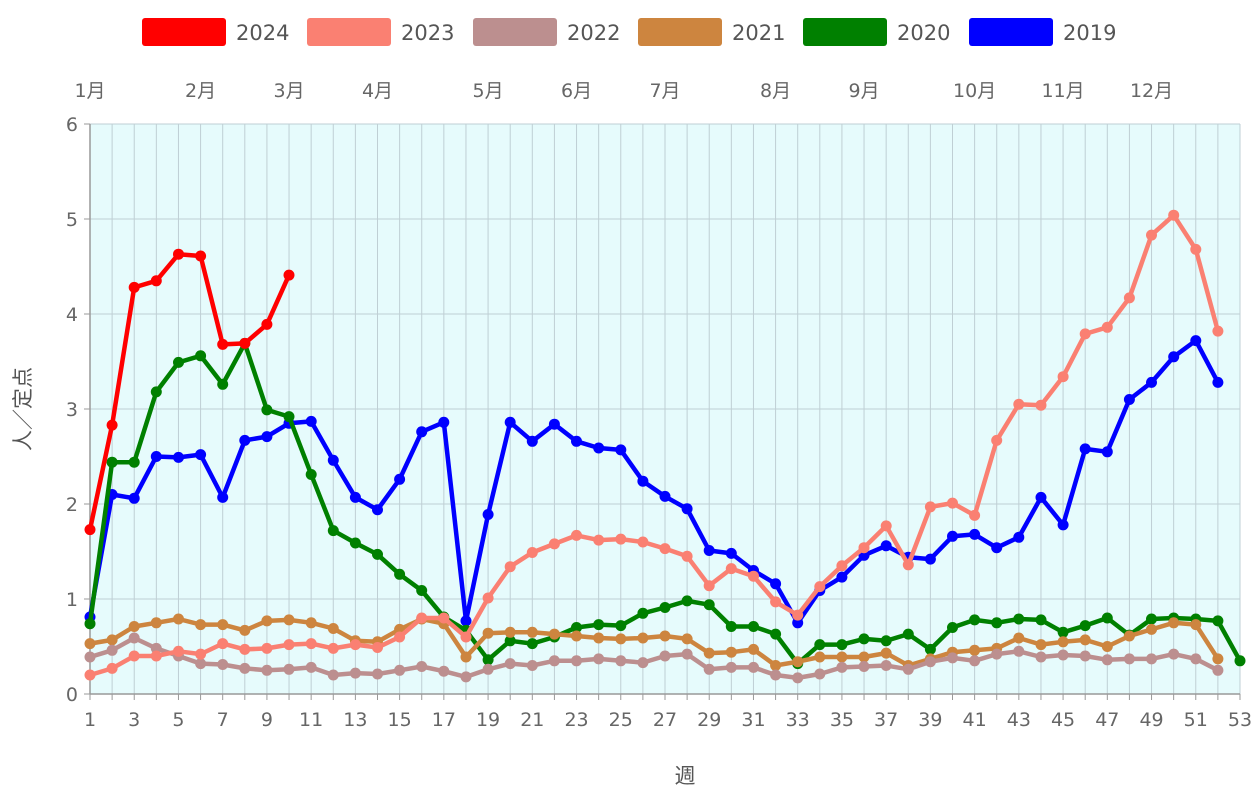 This screenshot has height=800, width=1260. I want to click on month-label: 6月, so click(576, 91).